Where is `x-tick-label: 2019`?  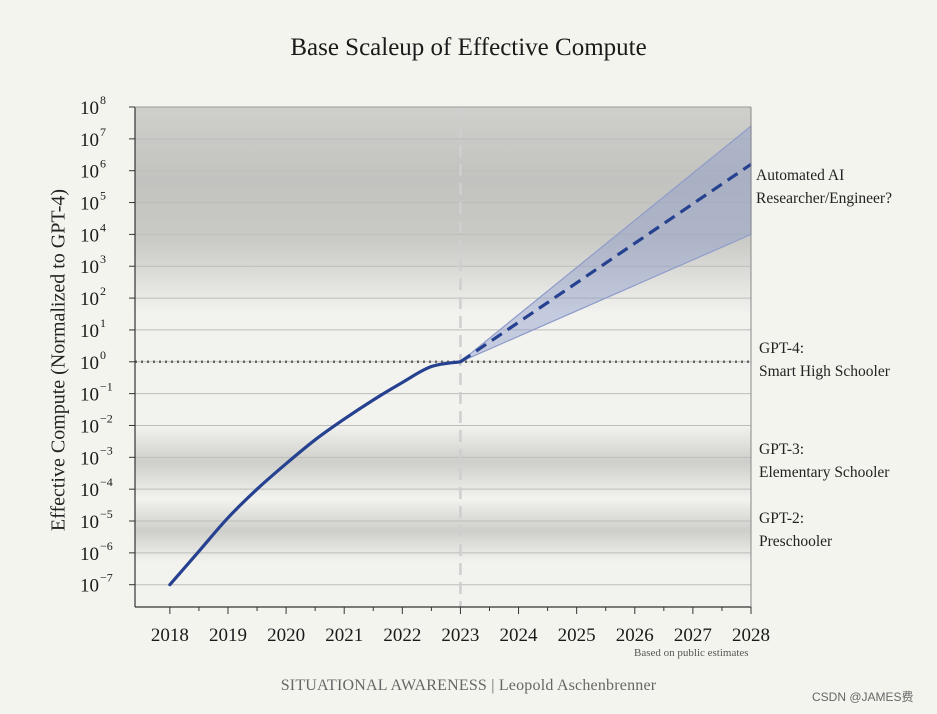
x-tick-label: 2019 is located at coordinates (228, 635).